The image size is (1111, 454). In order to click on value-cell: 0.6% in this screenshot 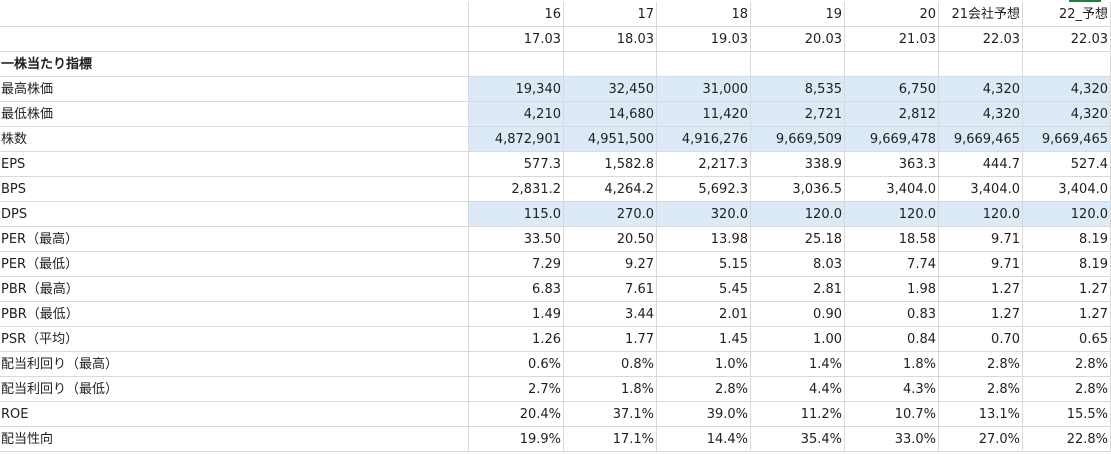, I will do `click(516, 364)`.